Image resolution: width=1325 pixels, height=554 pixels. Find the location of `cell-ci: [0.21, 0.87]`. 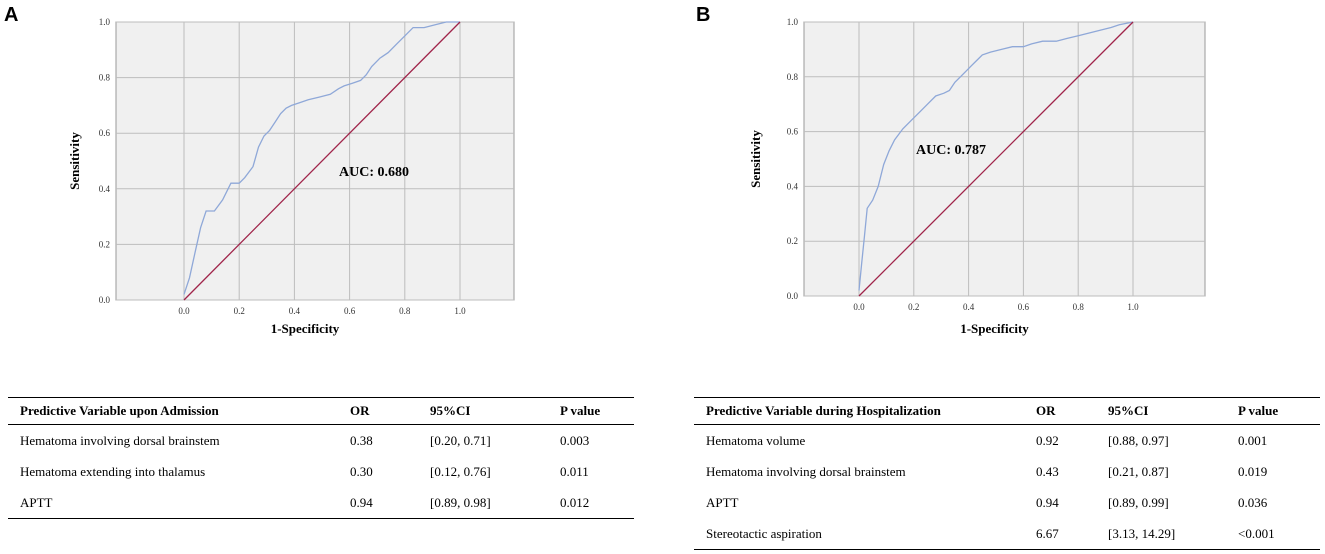

cell-ci: [0.21, 0.87] is located at coordinates (1138, 471).